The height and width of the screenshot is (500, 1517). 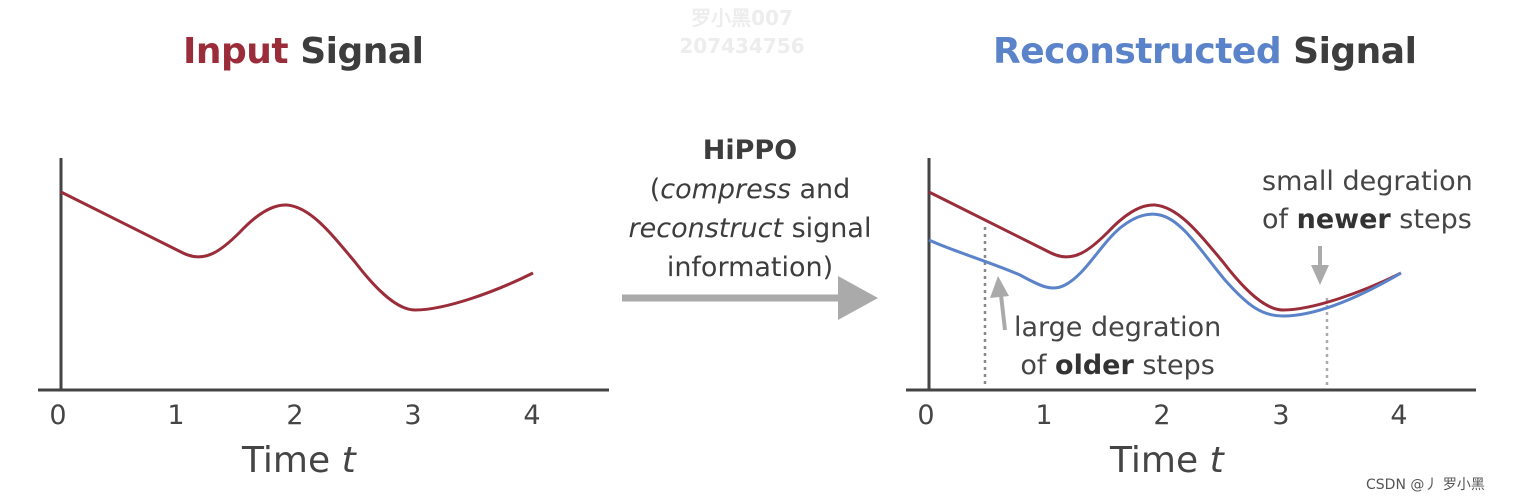 I want to click on right-tick-3: 3, so click(x=1281, y=415).